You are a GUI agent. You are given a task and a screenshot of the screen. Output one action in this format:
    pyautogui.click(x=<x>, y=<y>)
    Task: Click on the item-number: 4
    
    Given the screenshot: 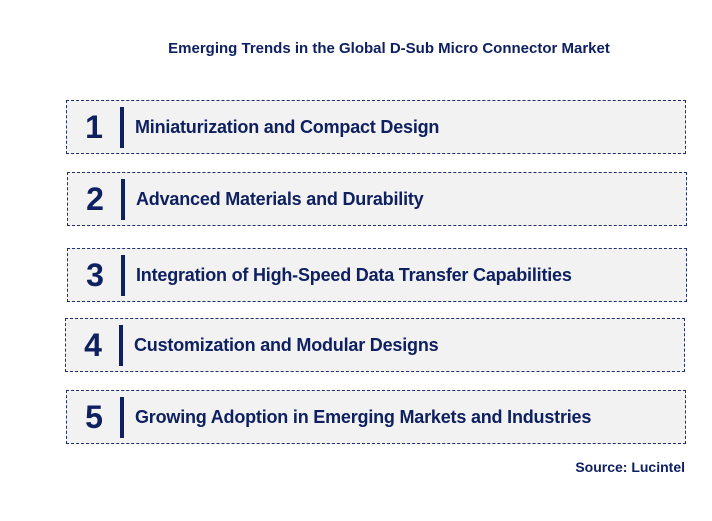 What is the action you would take?
    pyautogui.click(x=93, y=344)
    